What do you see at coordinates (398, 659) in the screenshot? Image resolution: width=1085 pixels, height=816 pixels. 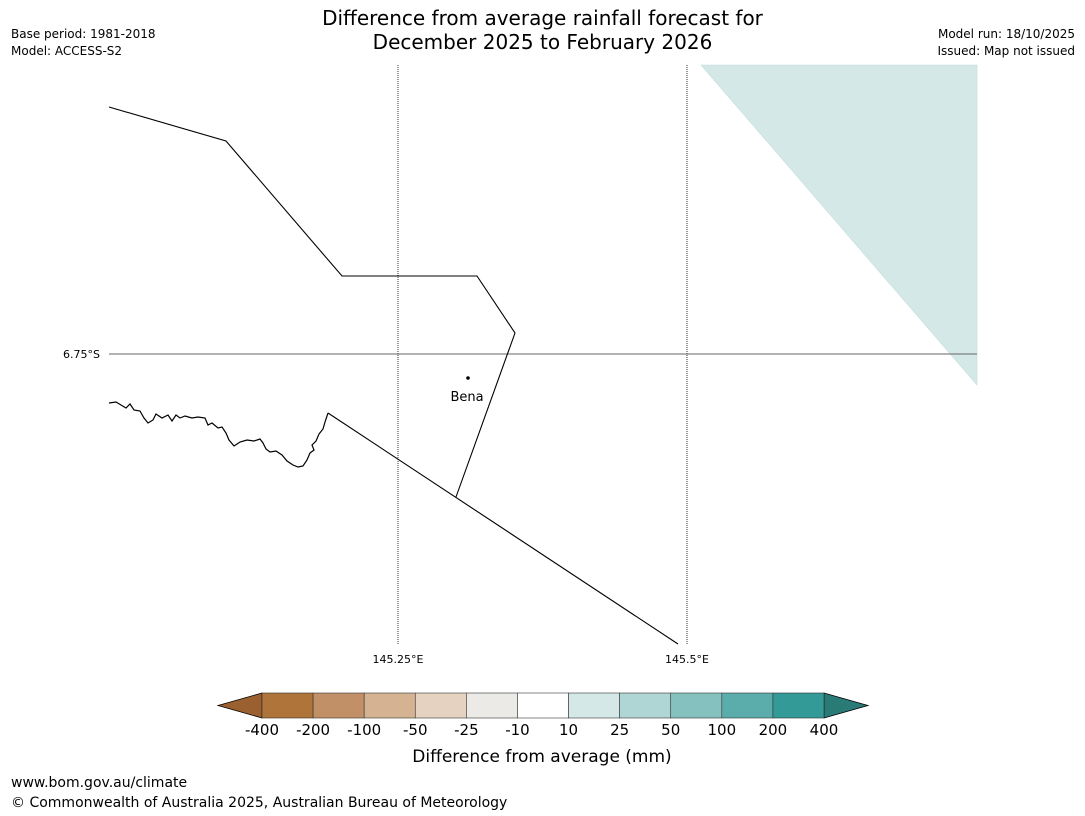 I see `longitude-label-1: 145.25°E` at bounding box center [398, 659].